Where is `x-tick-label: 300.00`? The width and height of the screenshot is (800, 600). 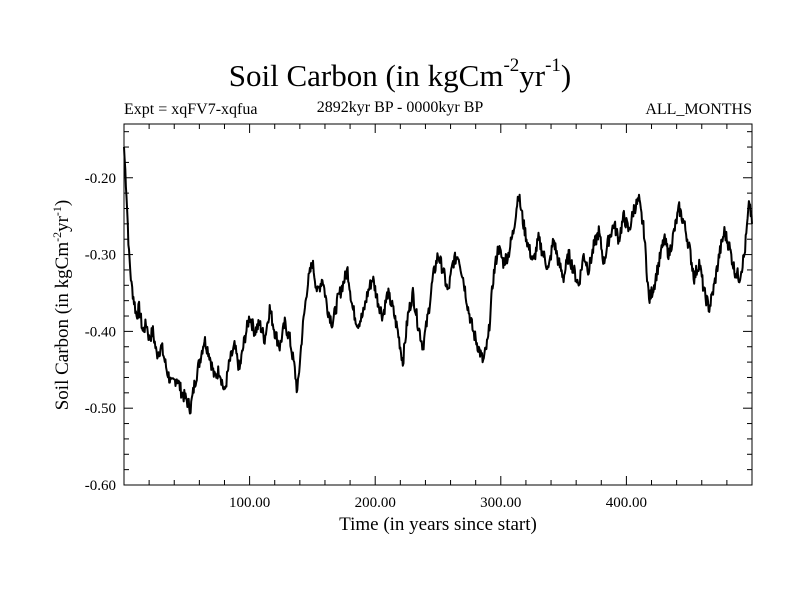 x-tick-label: 300.00 is located at coordinates (500, 503).